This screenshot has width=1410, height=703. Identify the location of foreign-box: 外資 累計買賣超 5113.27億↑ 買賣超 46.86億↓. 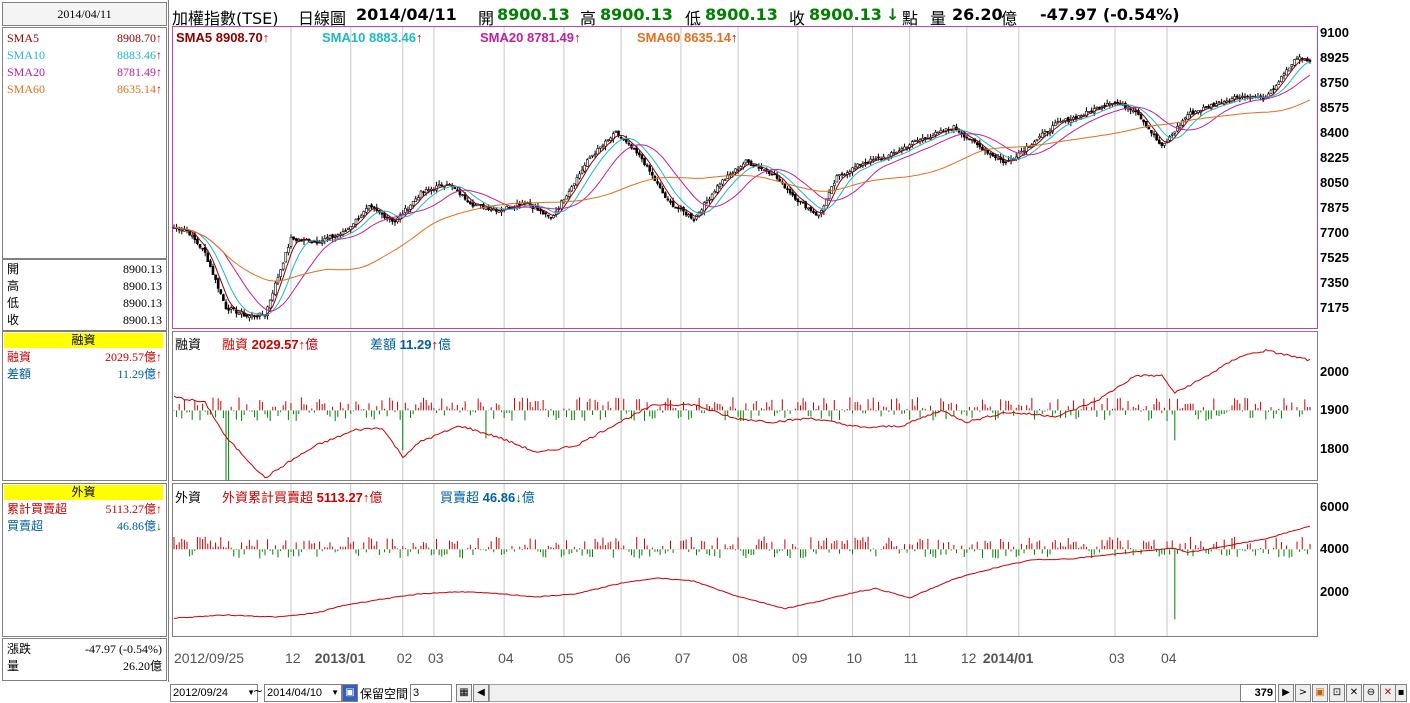
(84, 560).